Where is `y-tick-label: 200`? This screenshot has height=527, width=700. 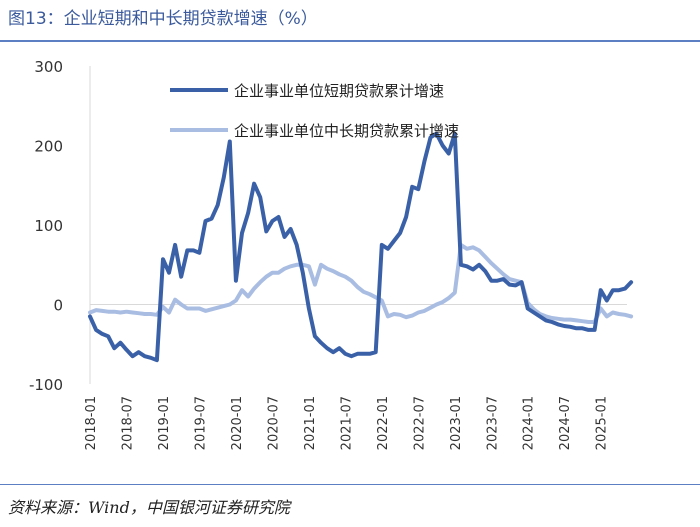 y-tick-label: 200 is located at coordinates (48, 147).